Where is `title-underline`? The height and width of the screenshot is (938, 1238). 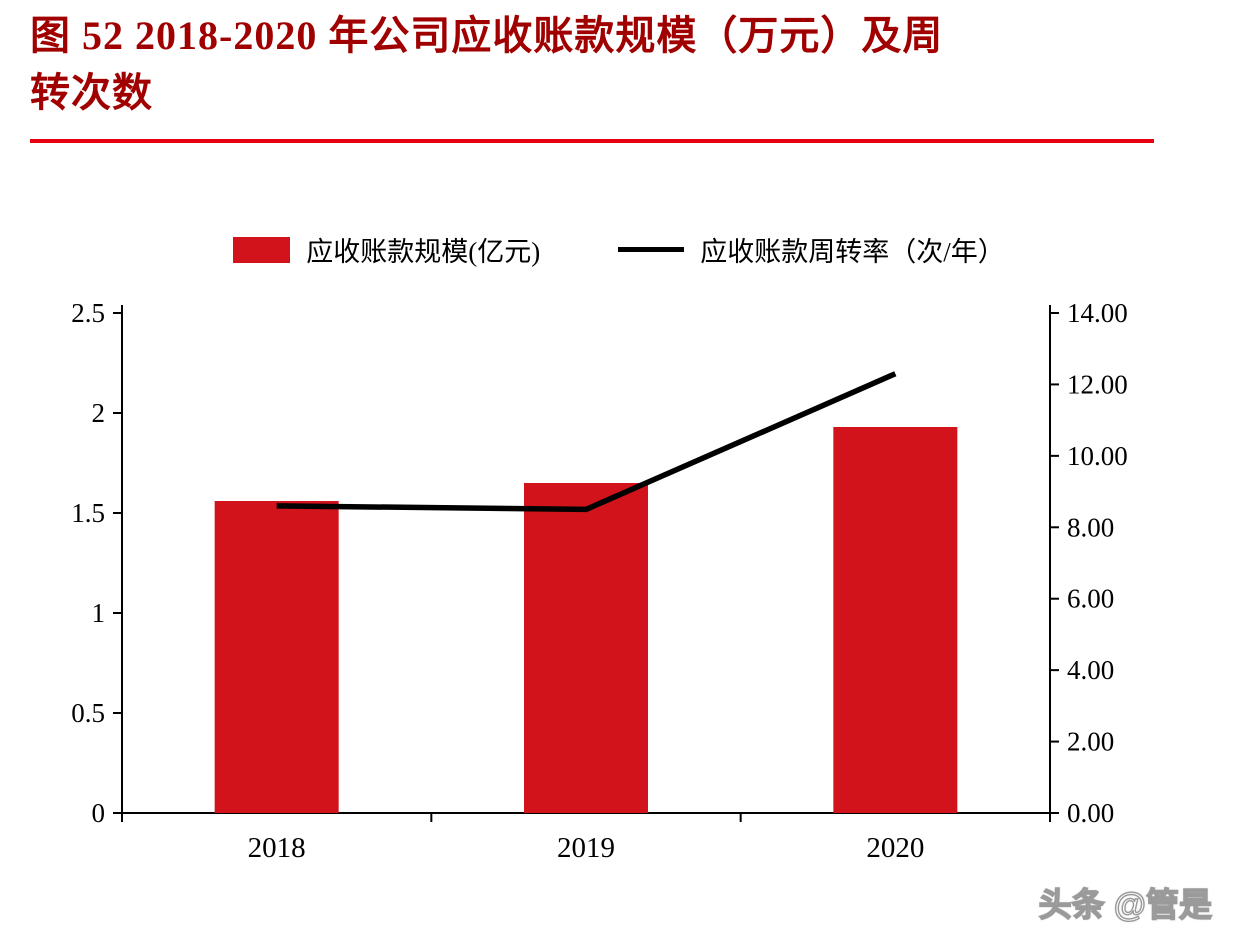
title-underline is located at coordinates (592, 141).